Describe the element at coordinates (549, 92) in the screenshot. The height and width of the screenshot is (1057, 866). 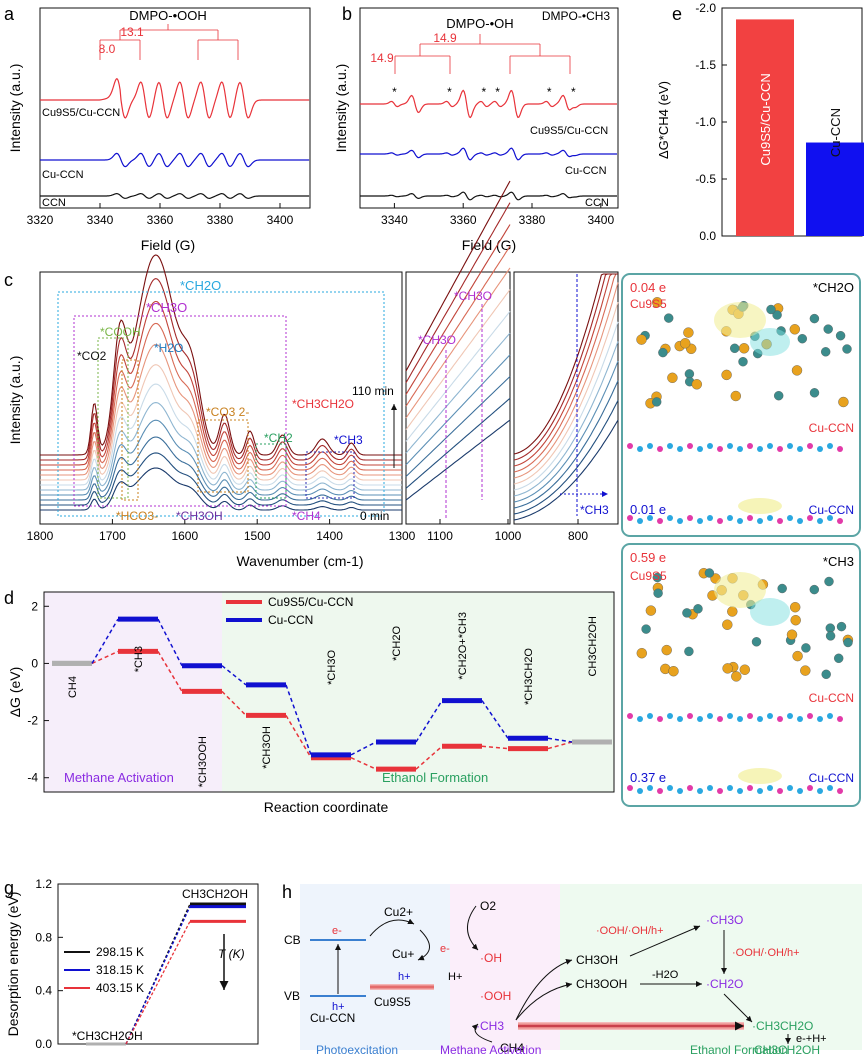
I see `b-star-4: *` at that location.